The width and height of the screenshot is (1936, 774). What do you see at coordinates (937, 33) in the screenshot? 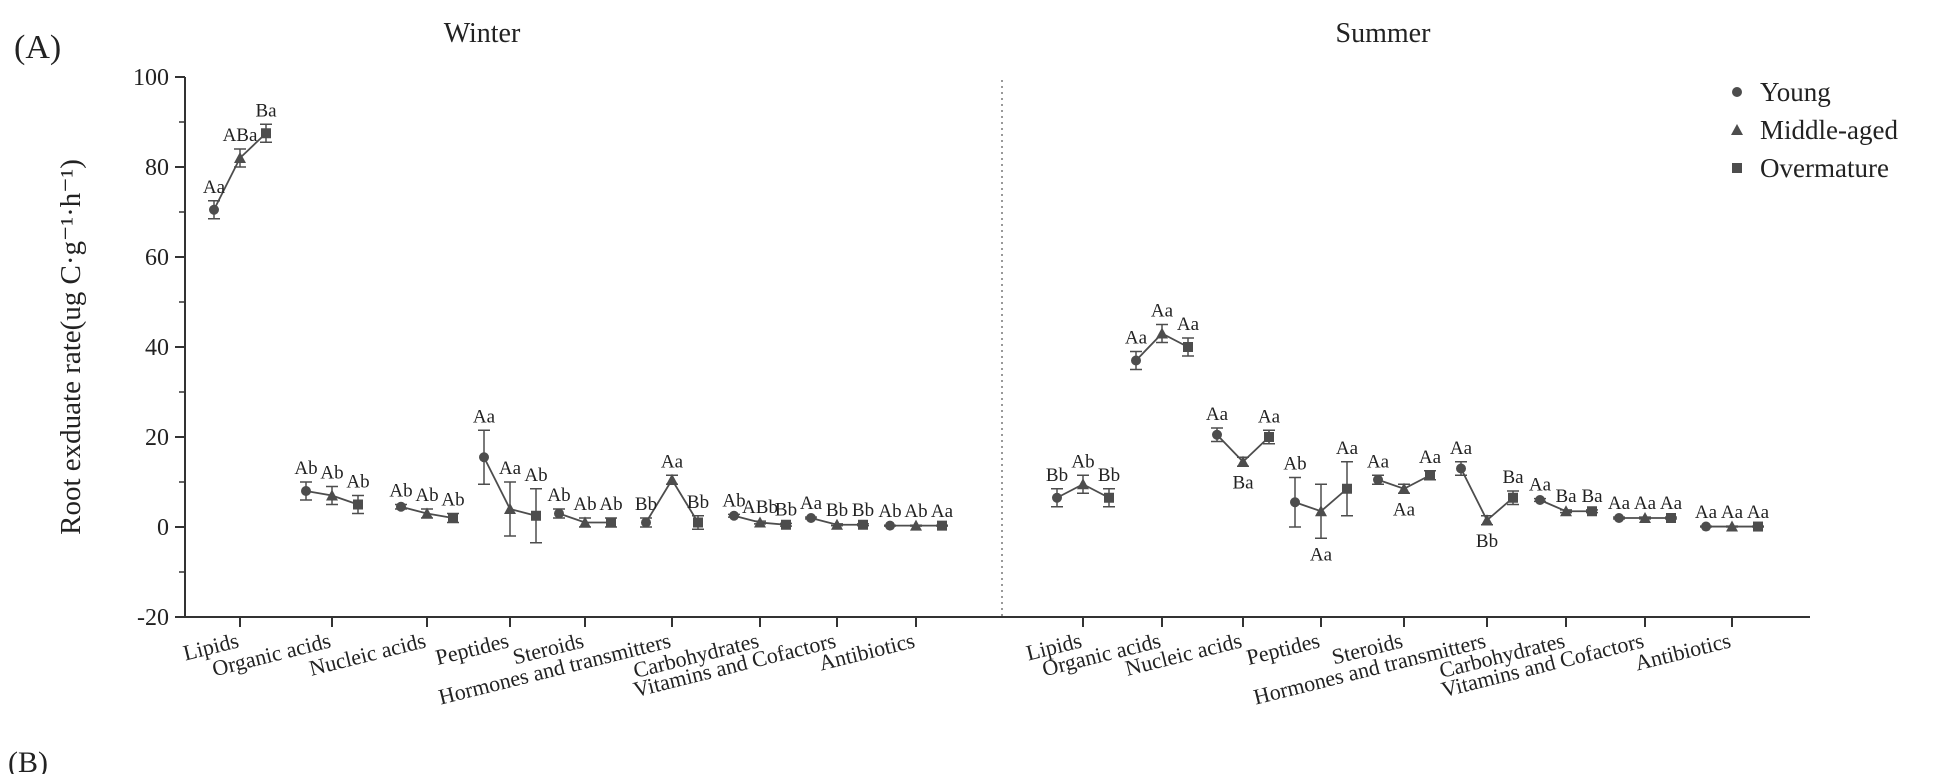
I see `season-titles: Winter Summer` at bounding box center [937, 33].